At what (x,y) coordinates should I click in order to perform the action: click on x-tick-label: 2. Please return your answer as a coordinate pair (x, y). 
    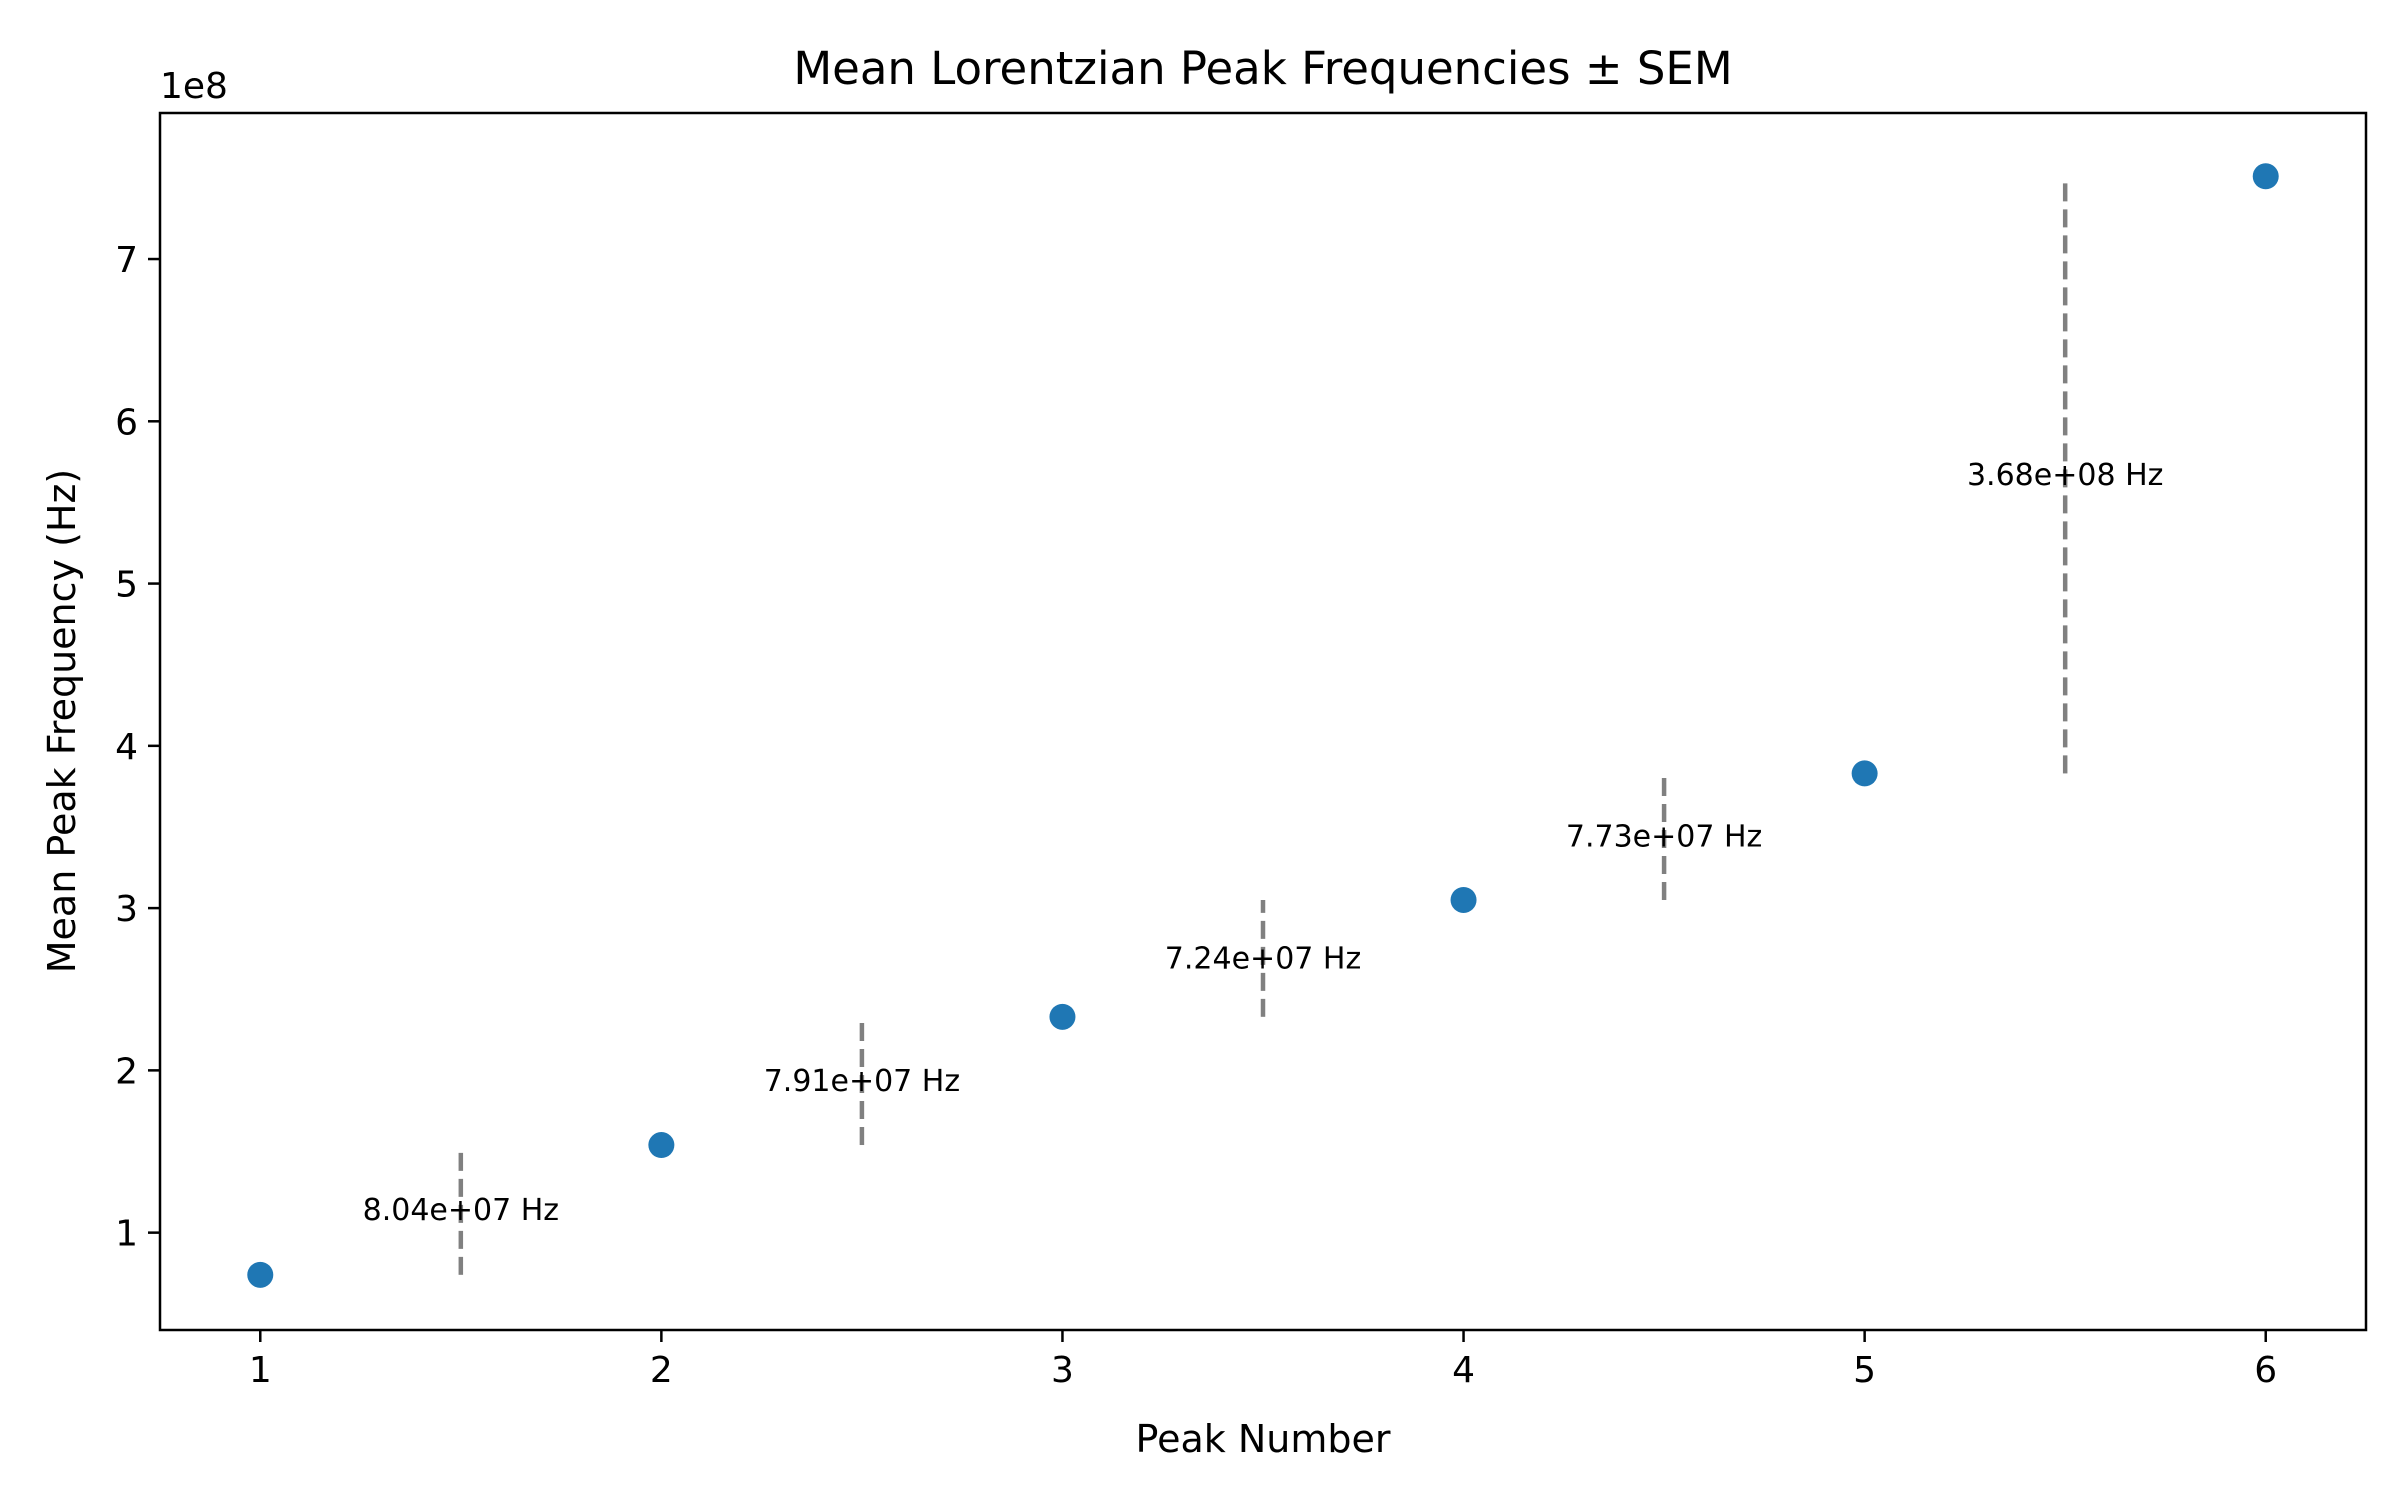
    Looking at the image, I should click on (661, 1370).